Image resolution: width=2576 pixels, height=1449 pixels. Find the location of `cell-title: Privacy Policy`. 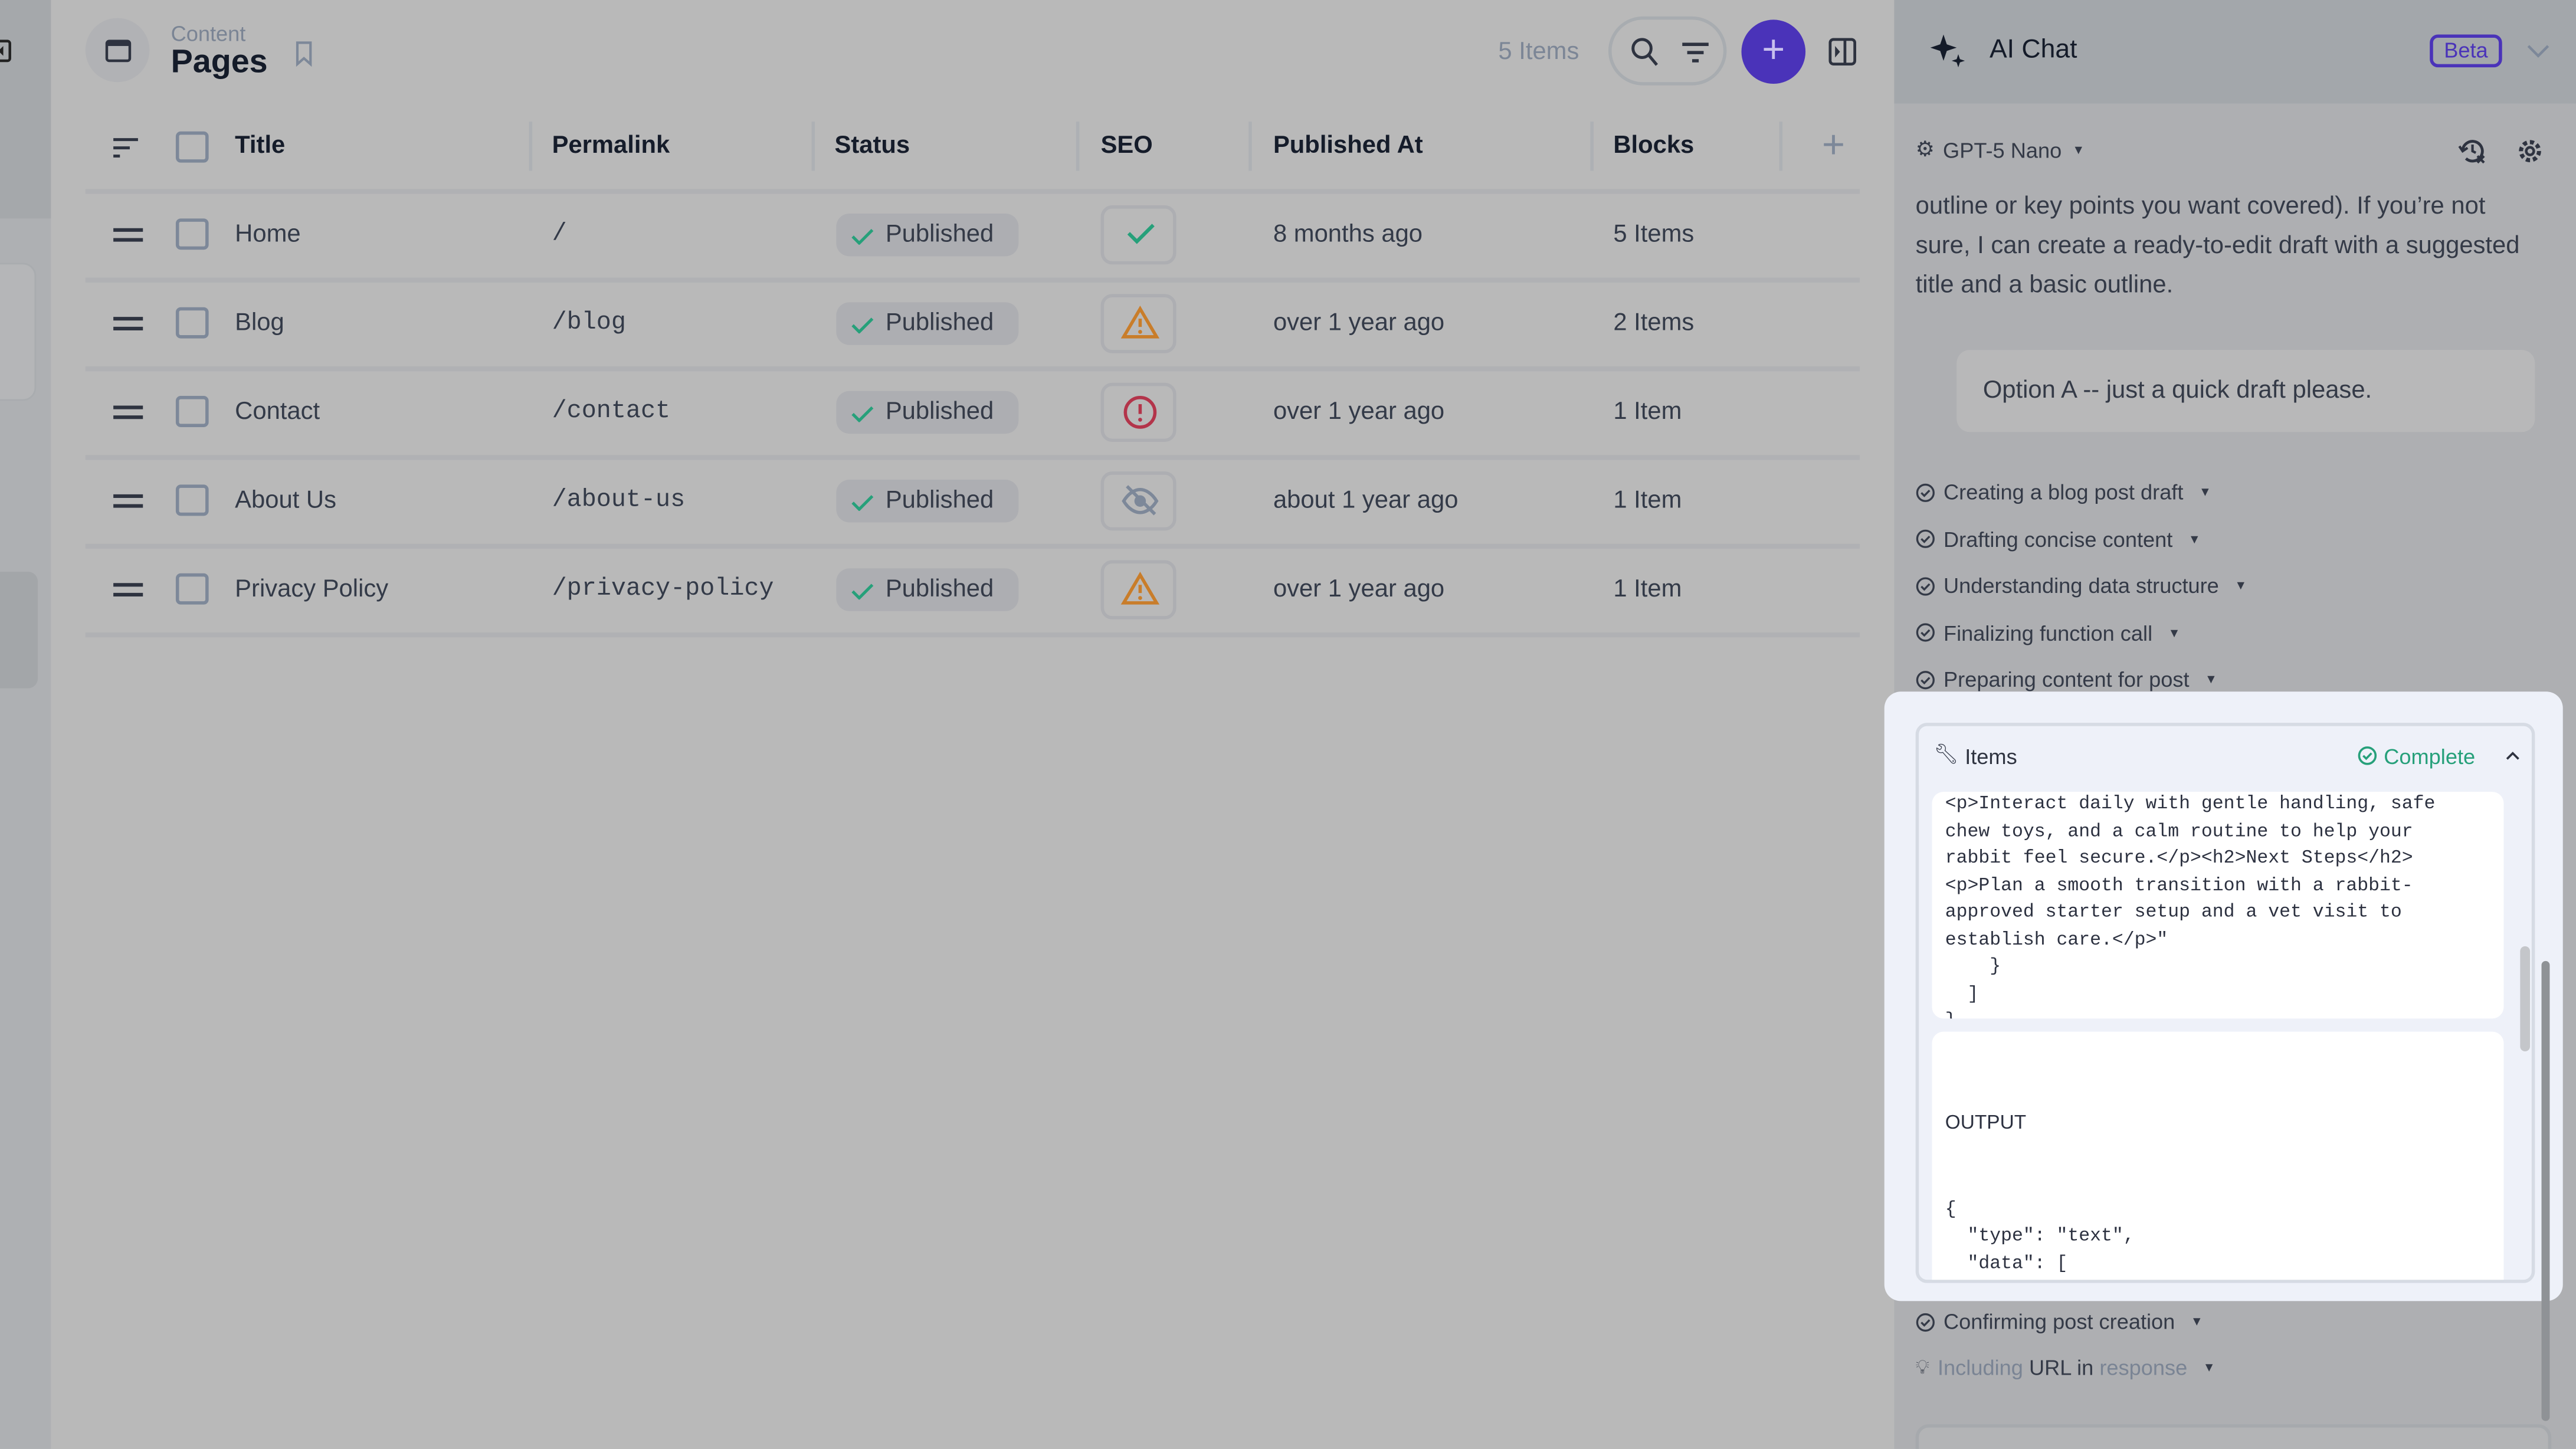

cell-title: Privacy Policy is located at coordinates (312, 589).